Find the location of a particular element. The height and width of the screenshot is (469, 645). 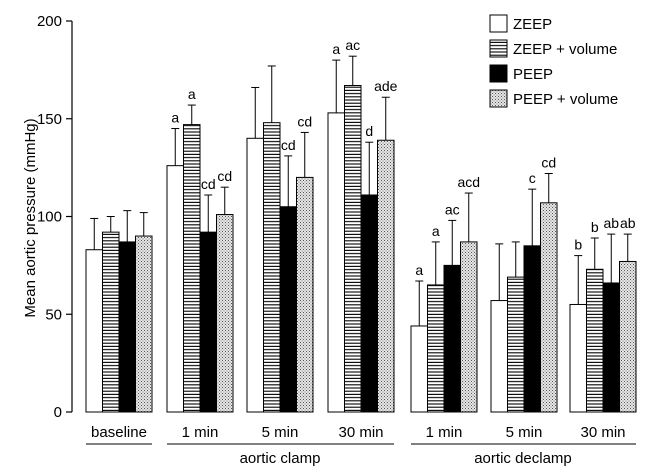

y-tick-label: 200 is located at coordinates (49, 21).